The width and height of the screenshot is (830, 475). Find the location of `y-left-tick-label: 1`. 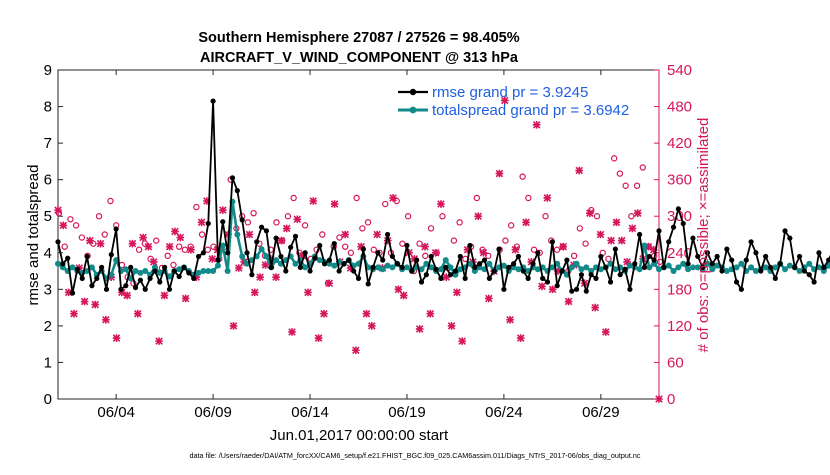

y-left-tick-label: 1 is located at coordinates (48, 362).